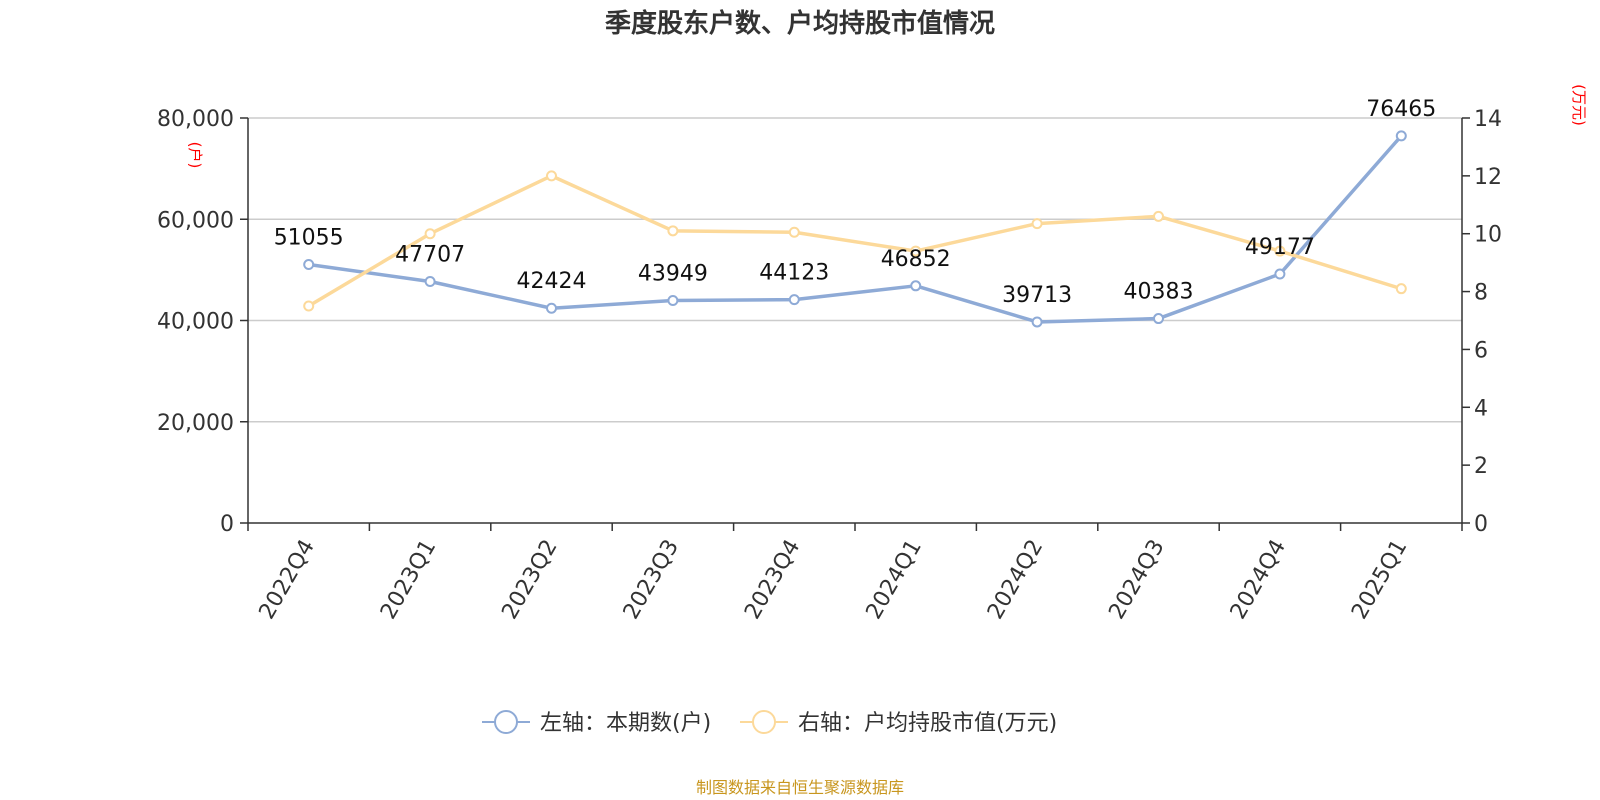  Describe the element at coordinates (1401, 109) in the screenshot. I see `data-label: 76465` at that location.